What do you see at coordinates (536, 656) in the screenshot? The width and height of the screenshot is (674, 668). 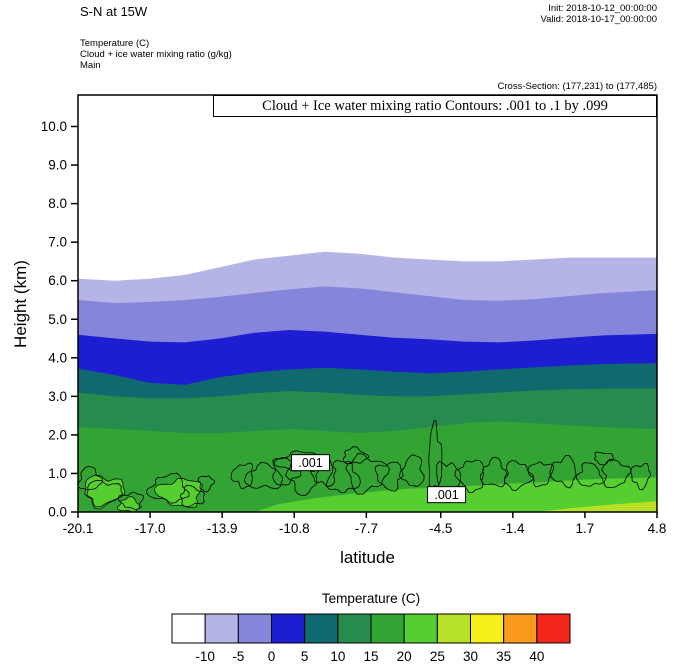 I see `colorbar-tick-label: 40` at bounding box center [536, 656].